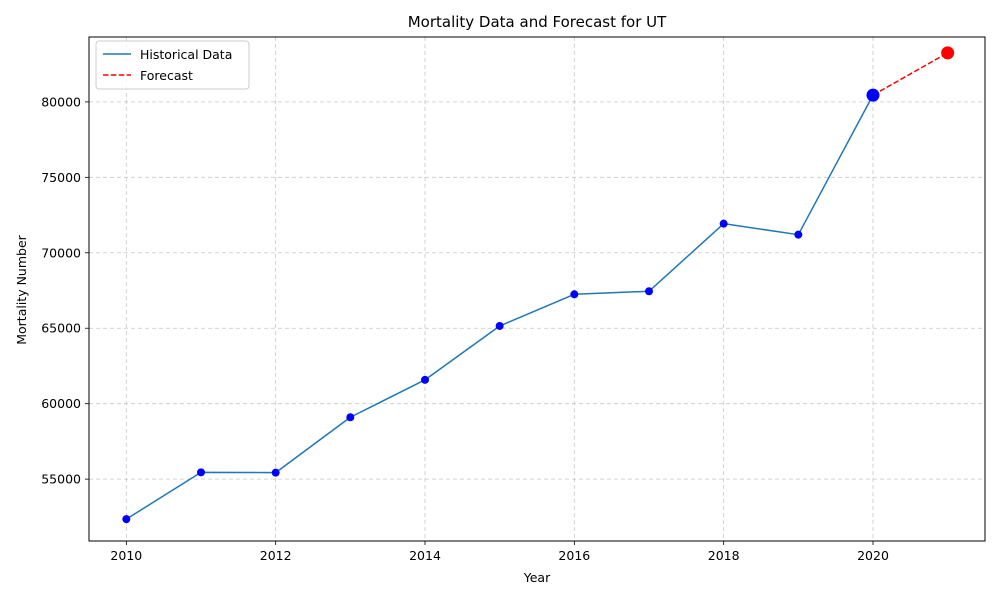  I want to click on y-axis-label: Mortality Number, so click(21, 289).